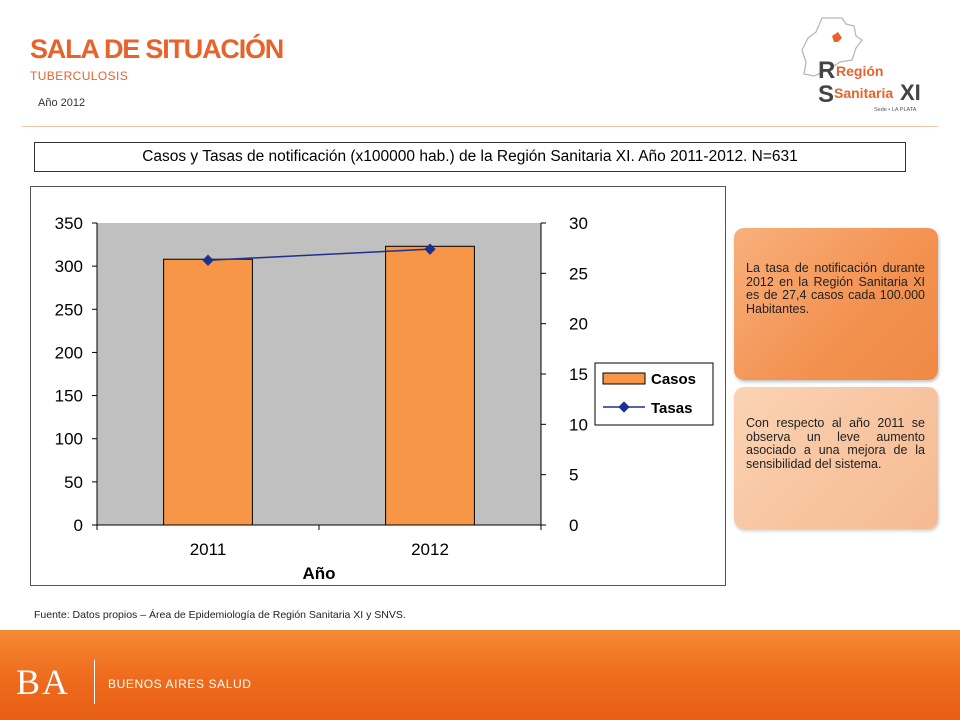  What do you see at coordinates (69, 266) in the screenshot?
I see `y-tick-label: 300` at bounding box center [69, 266].